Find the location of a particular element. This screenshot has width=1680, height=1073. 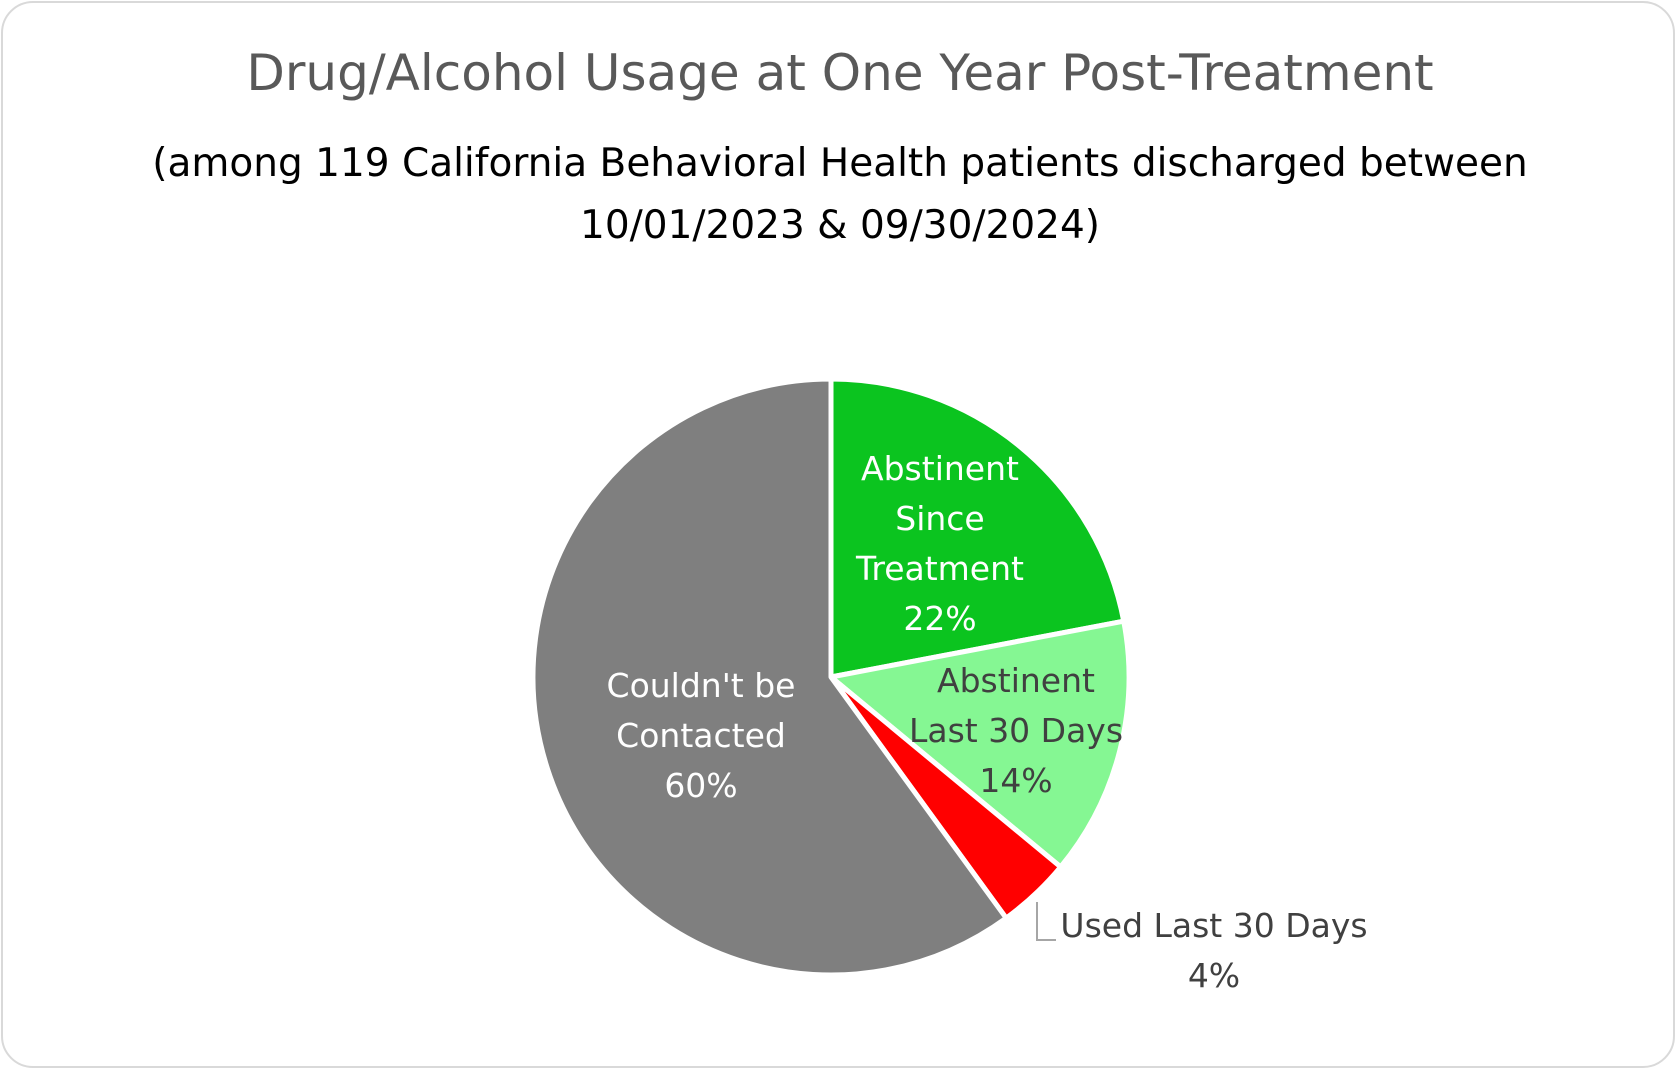

pie-slice-abstinent-last-30-days is located at coordinates (980, 744).